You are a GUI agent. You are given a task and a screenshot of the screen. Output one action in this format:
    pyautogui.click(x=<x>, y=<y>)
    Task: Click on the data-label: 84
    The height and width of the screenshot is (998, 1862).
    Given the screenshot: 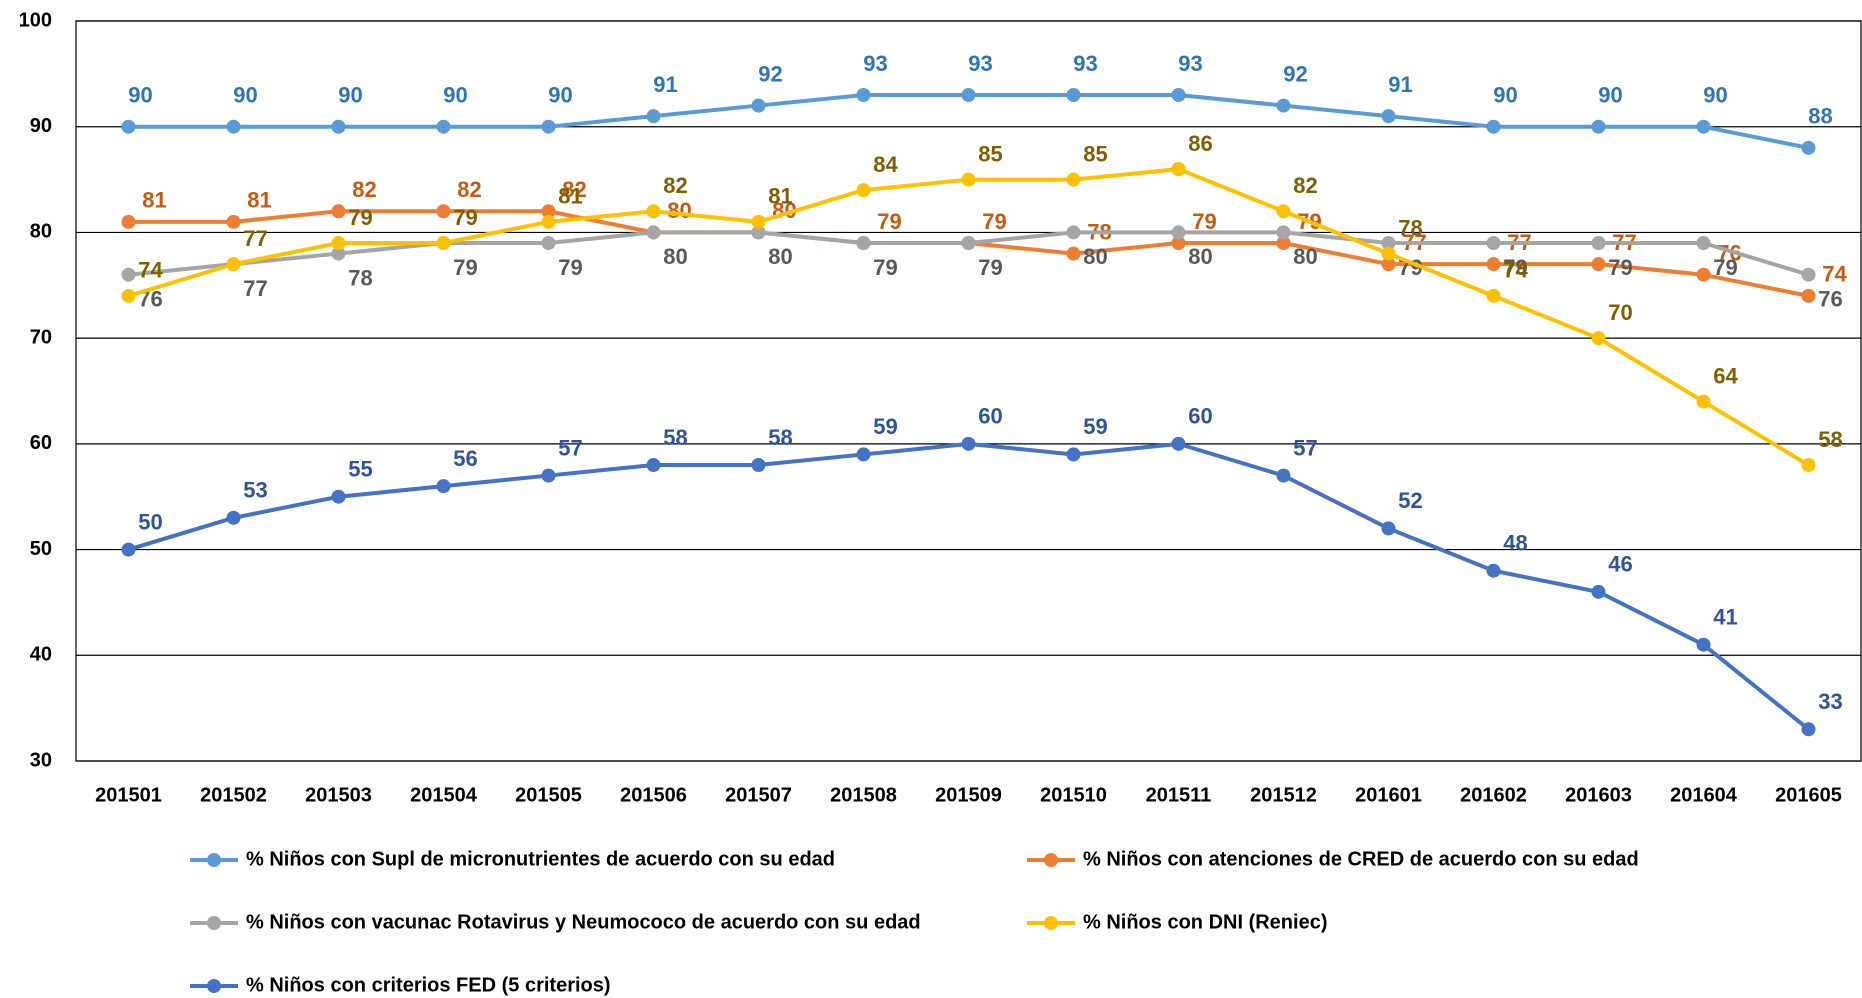 What is the action you would take?
    pyautogui.click(x=885, y=164)
    